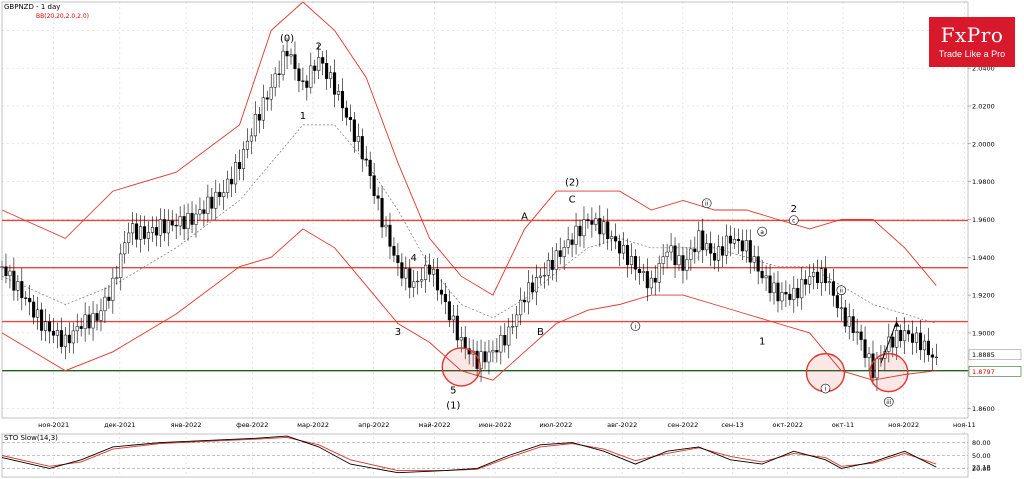  I want to click on wave-circled-label: i, so click(636, 326).